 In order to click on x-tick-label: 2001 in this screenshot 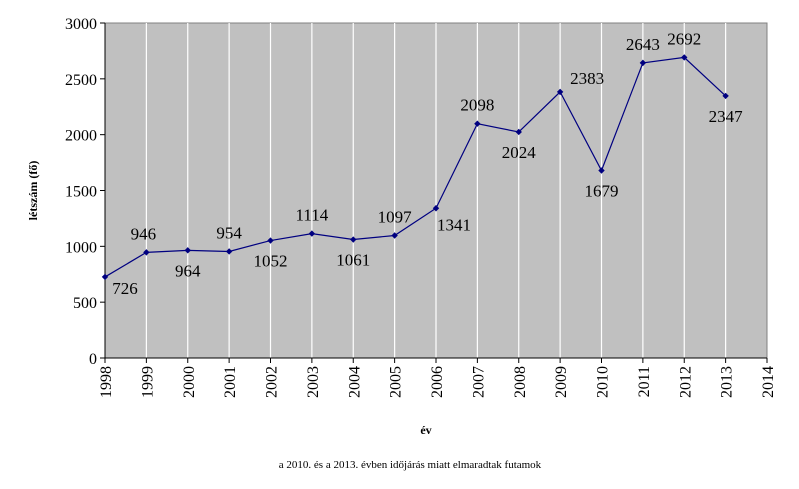, I will do `click(230, 382)`.